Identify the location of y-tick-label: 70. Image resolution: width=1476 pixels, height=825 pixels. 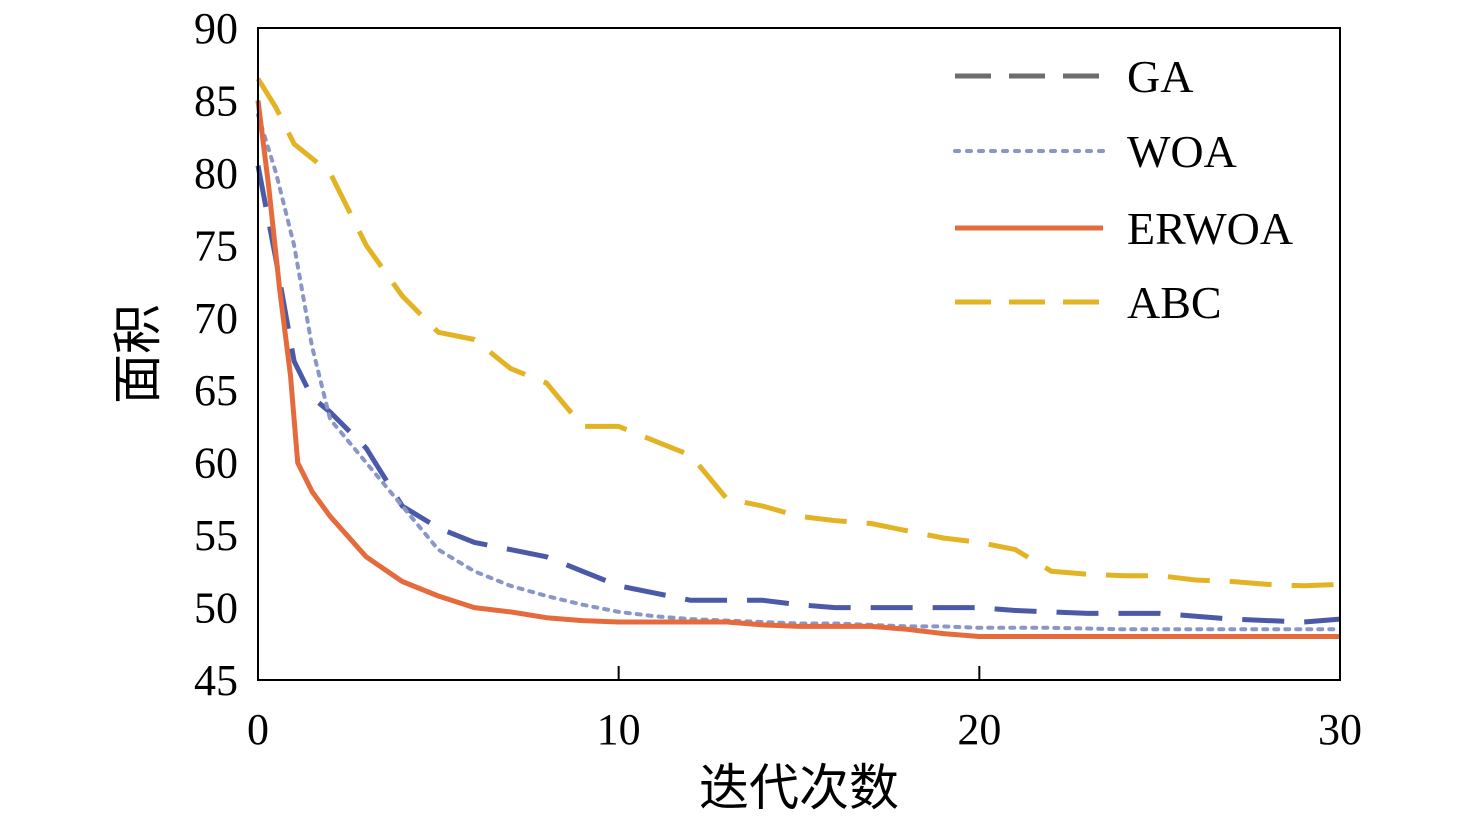
(216, 318).